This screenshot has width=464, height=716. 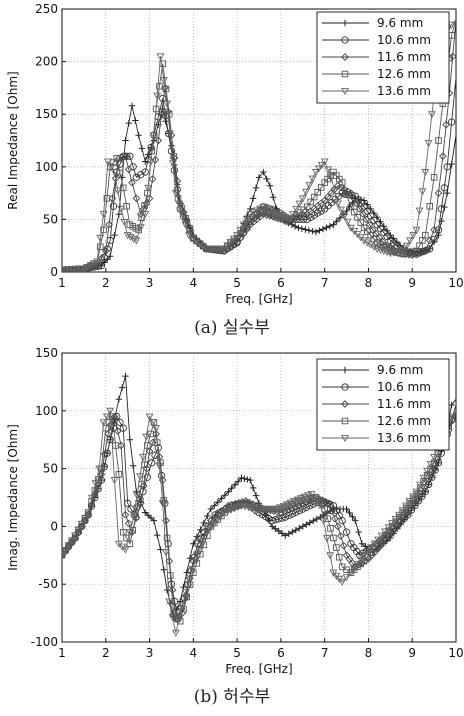 What do you see at coordinates (232, 328) in the screenshot?
I see `caption-real: (a) 실수부` at bounding box center [232, 328].